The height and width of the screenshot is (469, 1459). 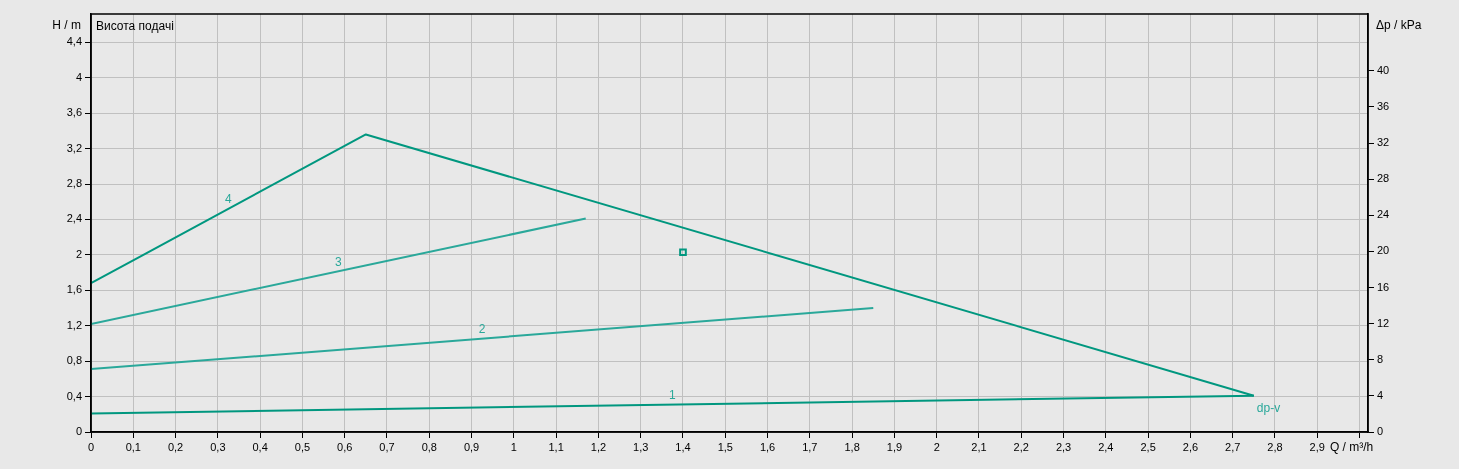 What do you see at coordinates (1233, 446) in the screenshot?
I see `x-tick-label: 2,7` at bounding box center [1233, 446].